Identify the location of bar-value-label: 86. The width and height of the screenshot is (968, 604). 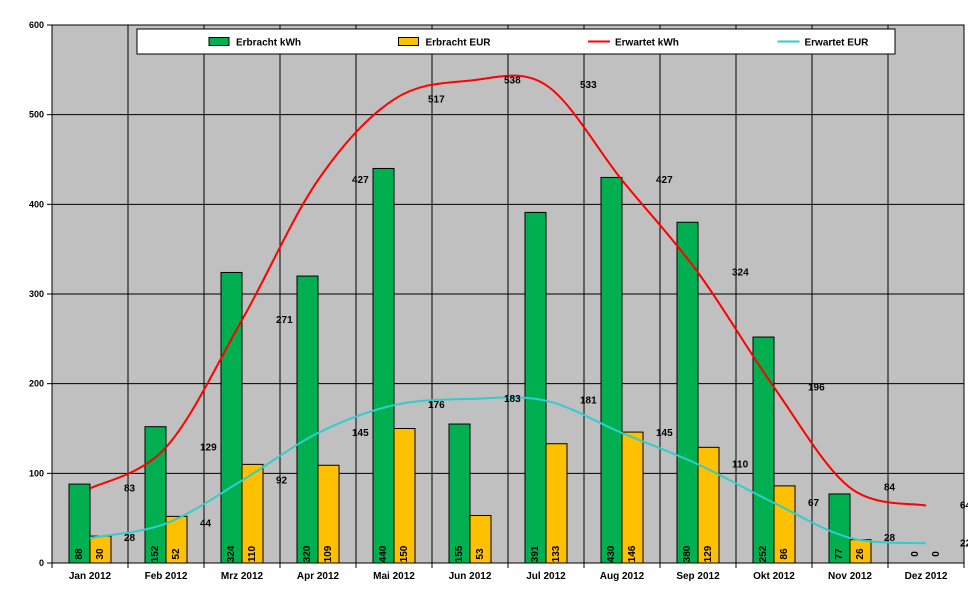
(784, 554).